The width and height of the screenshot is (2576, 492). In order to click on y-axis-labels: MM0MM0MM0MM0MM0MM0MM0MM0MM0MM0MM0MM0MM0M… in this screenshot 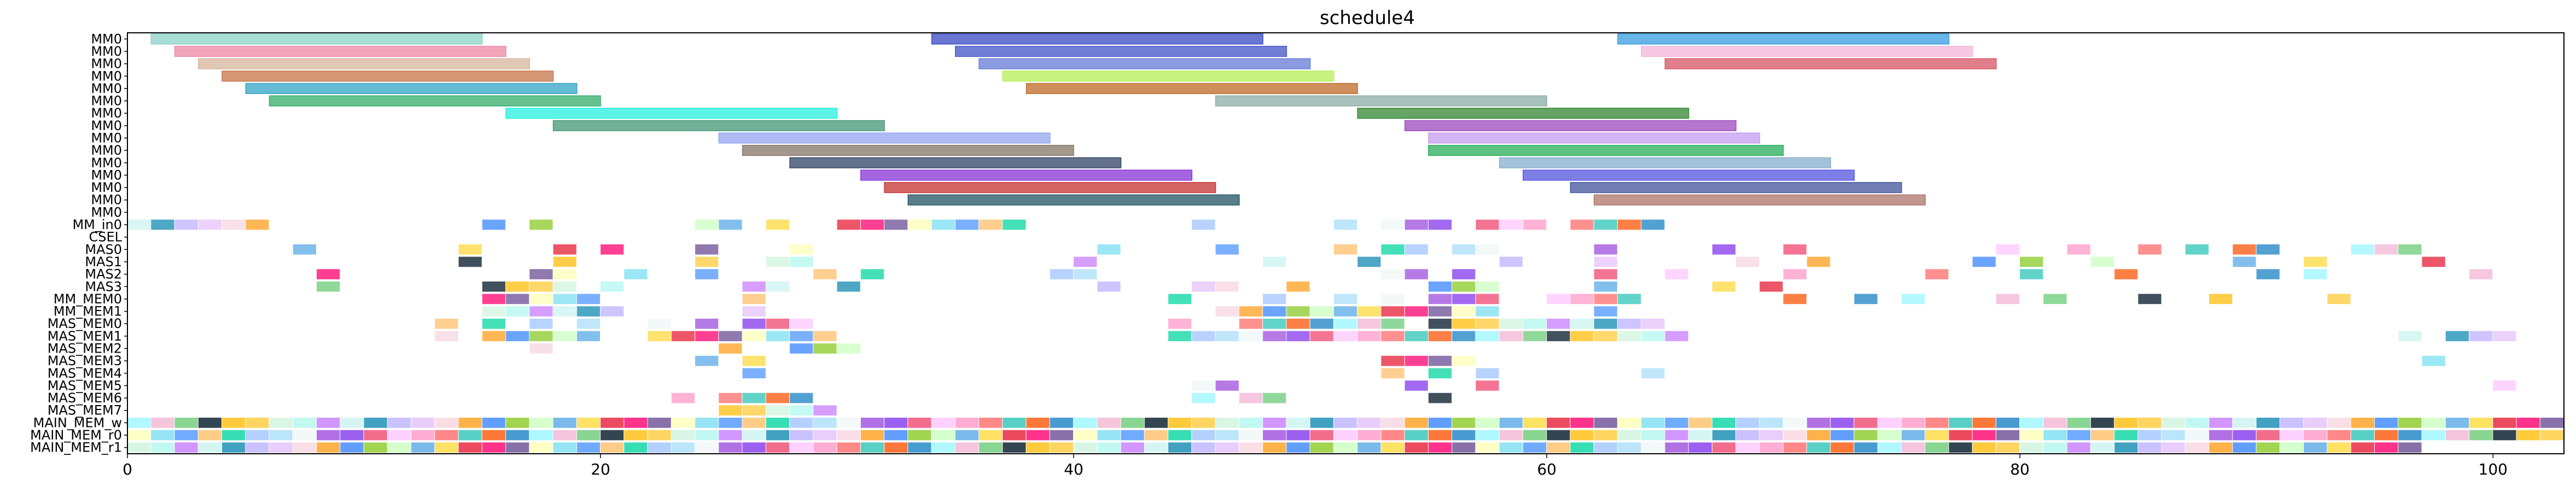, I will do `click(78, 243)`.